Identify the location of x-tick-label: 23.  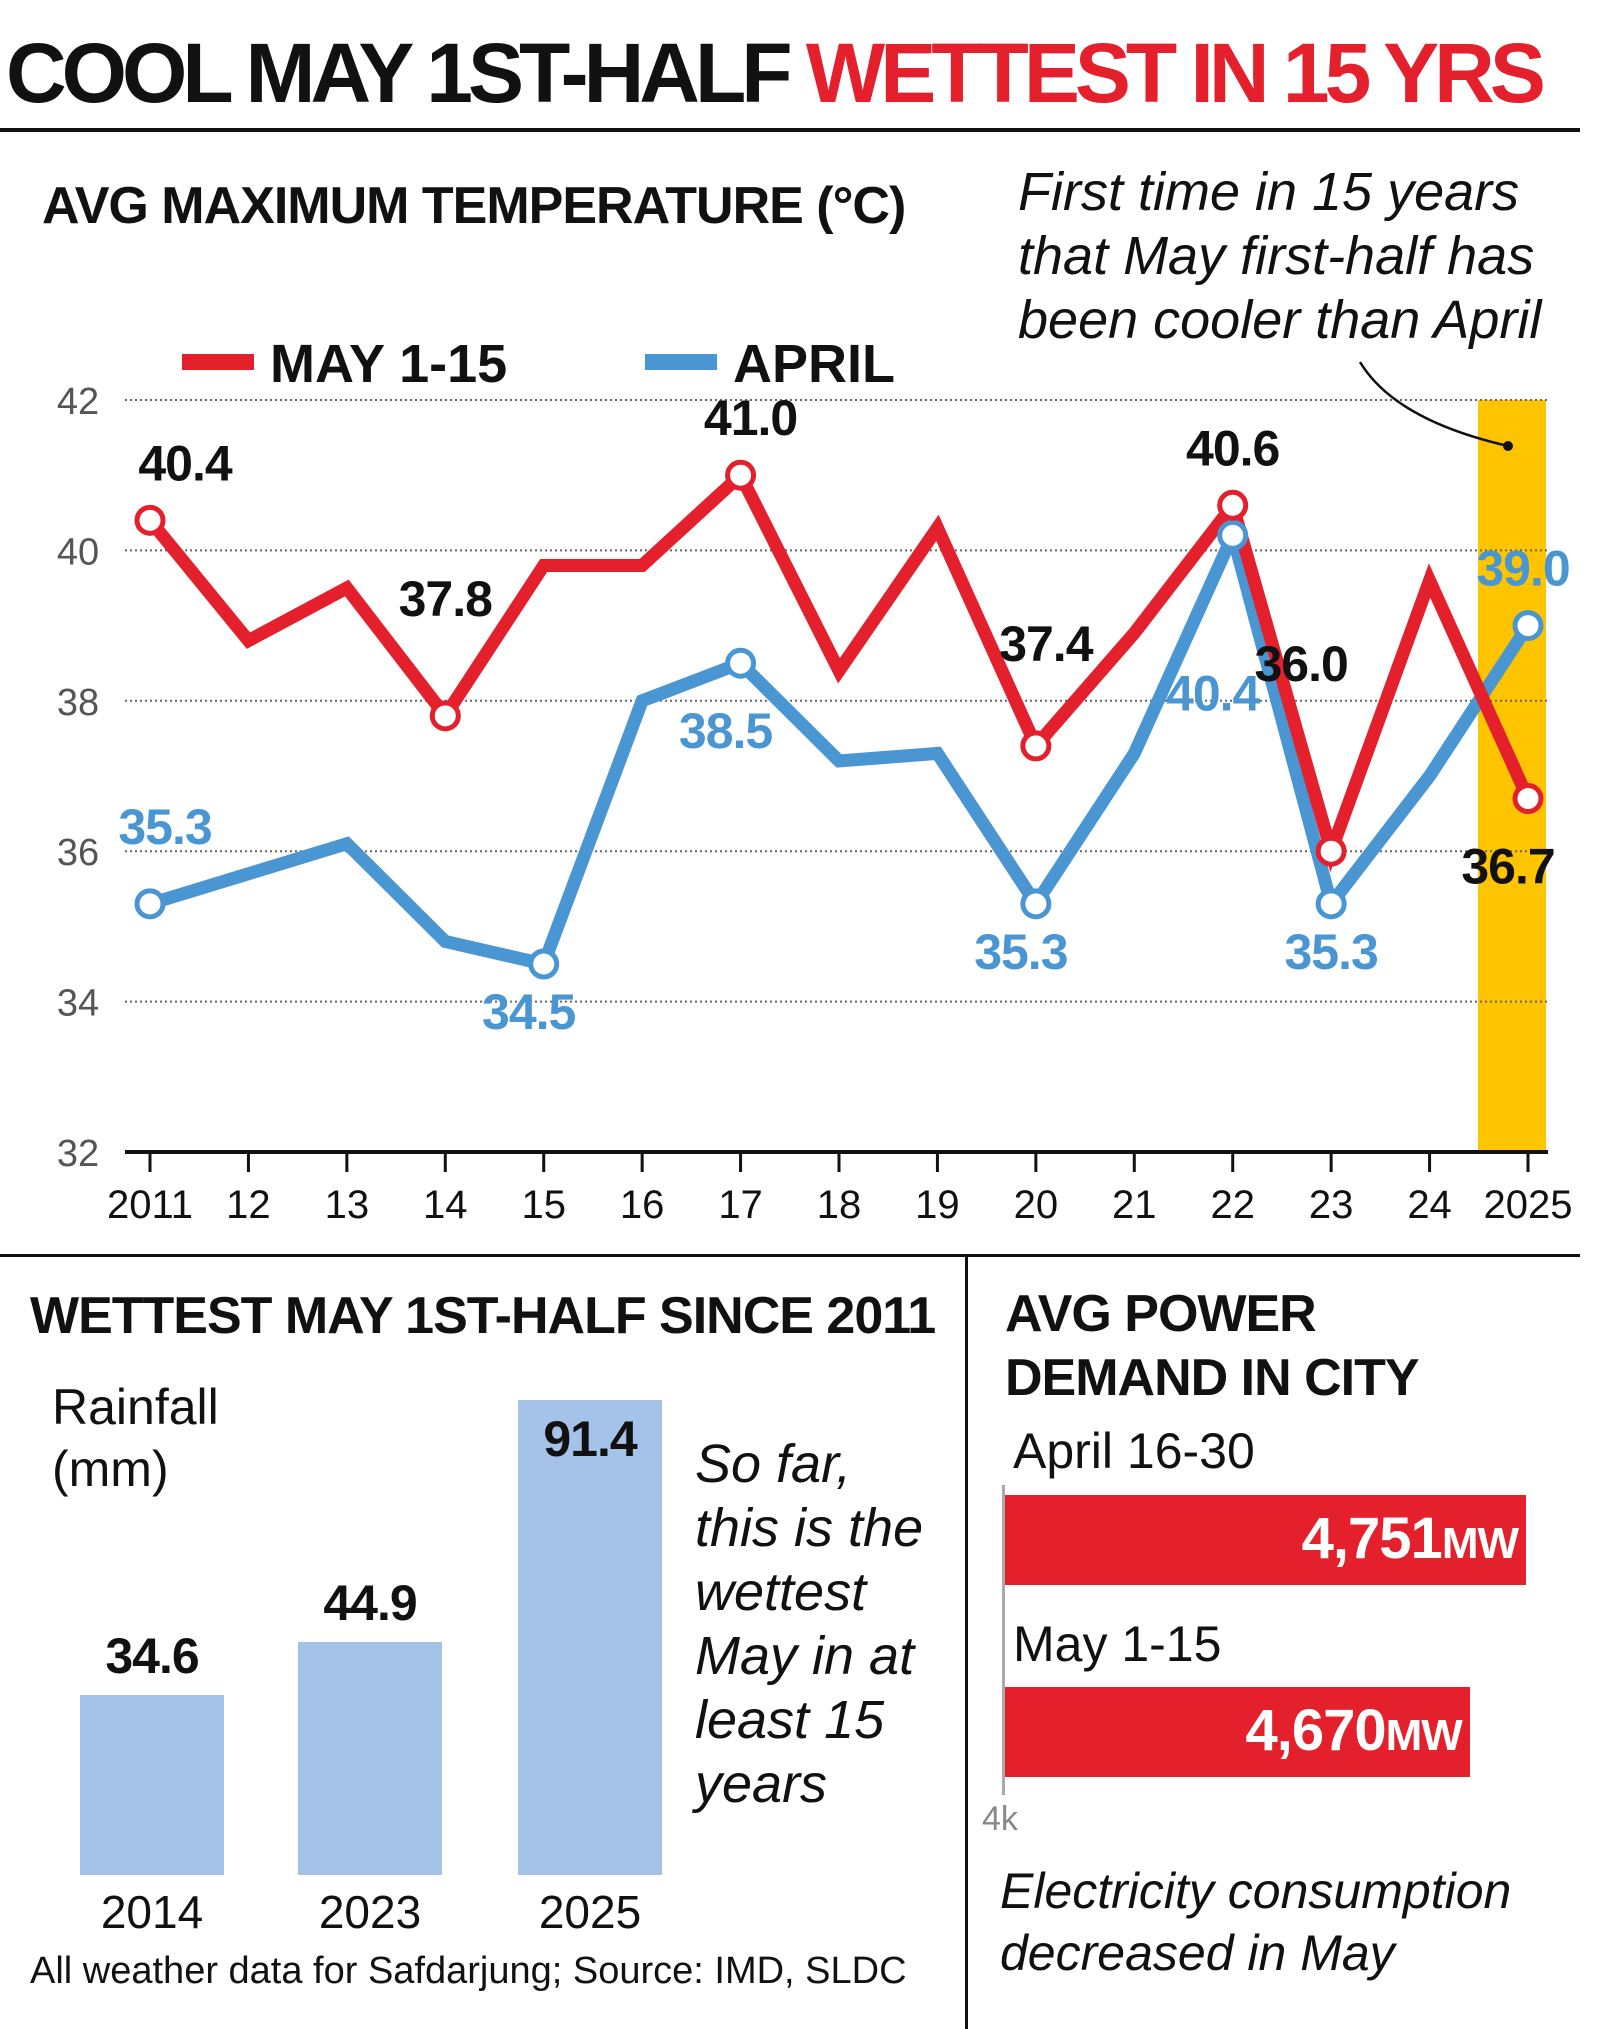
(1331, 1205).